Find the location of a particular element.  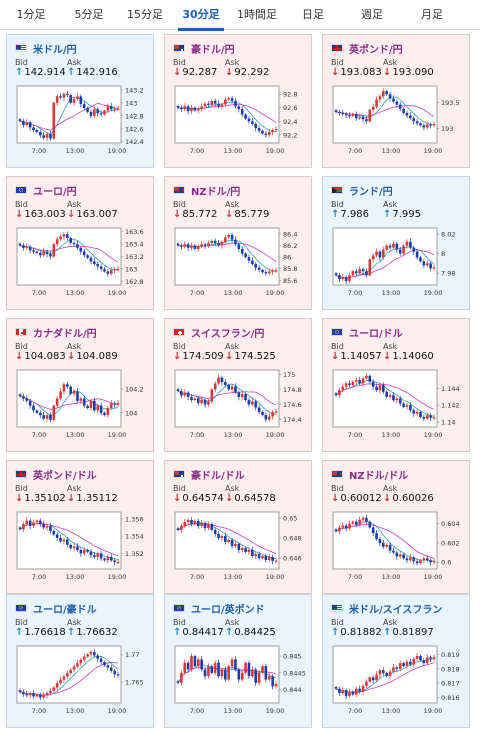

currency-pair-link: ランド/円 is located at coordinates (371, 192).